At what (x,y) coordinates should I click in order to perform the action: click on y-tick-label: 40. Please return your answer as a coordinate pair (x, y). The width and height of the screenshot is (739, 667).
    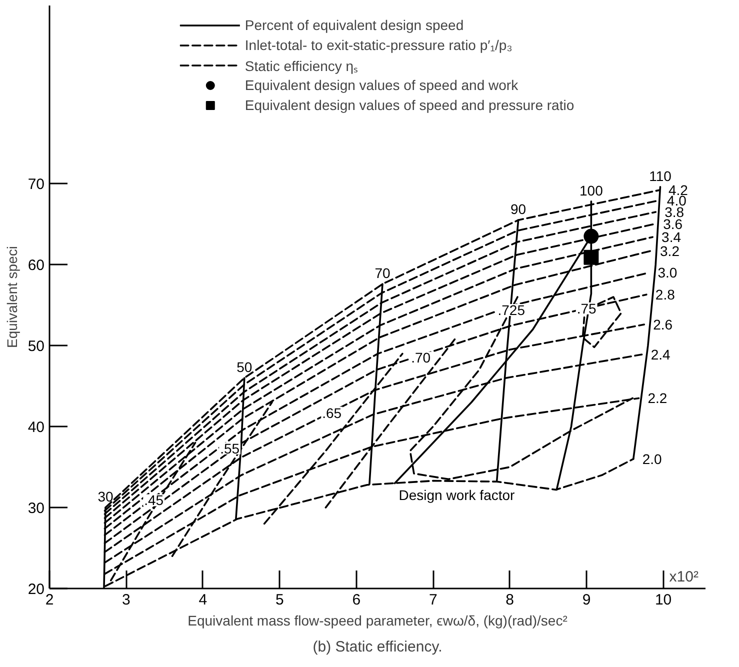
    Looking at the image, I should click on (36, 427).